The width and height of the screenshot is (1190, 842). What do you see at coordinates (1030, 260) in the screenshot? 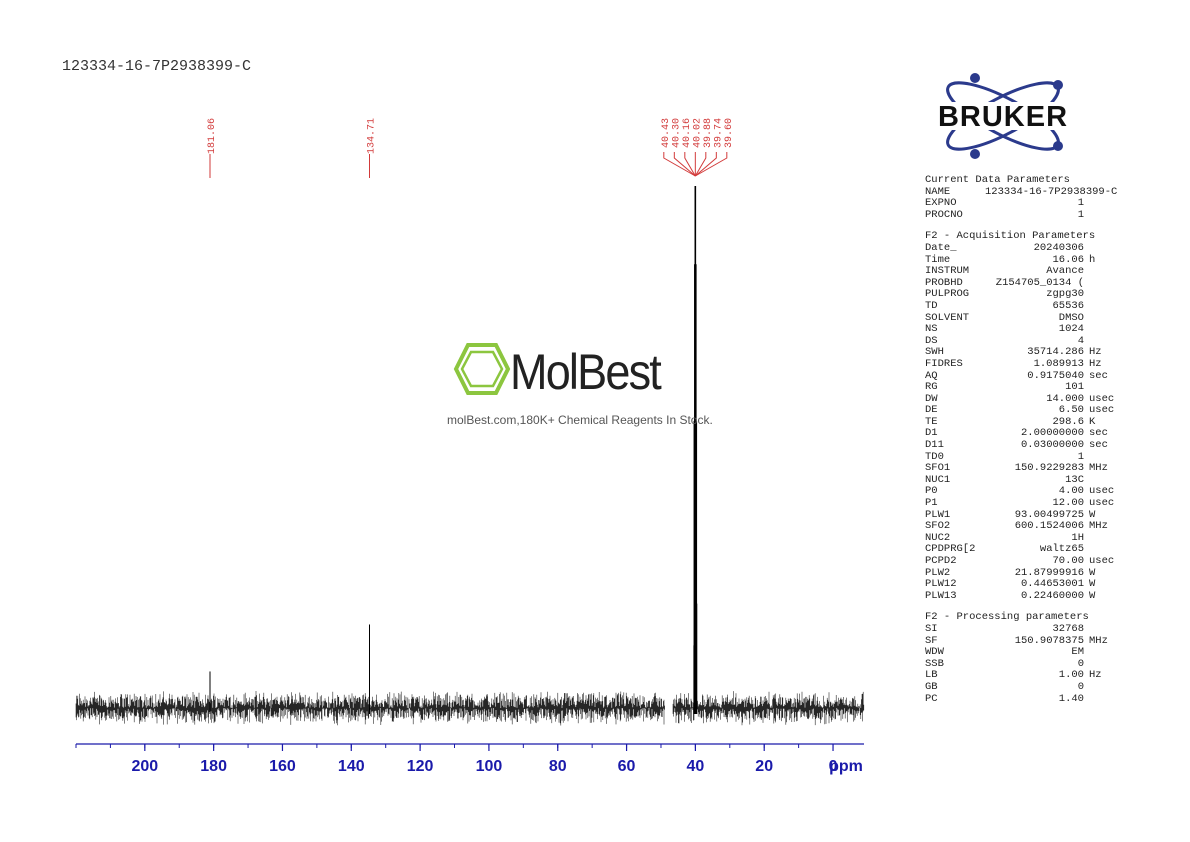
I see `param-row-time: Time 16.06 h` at bounding box center [1030, 260].